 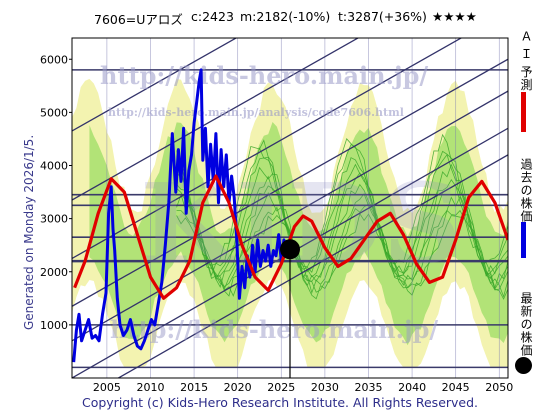 I want to click on legend-past-label: 過去の株価, so click(x=526, y=190).